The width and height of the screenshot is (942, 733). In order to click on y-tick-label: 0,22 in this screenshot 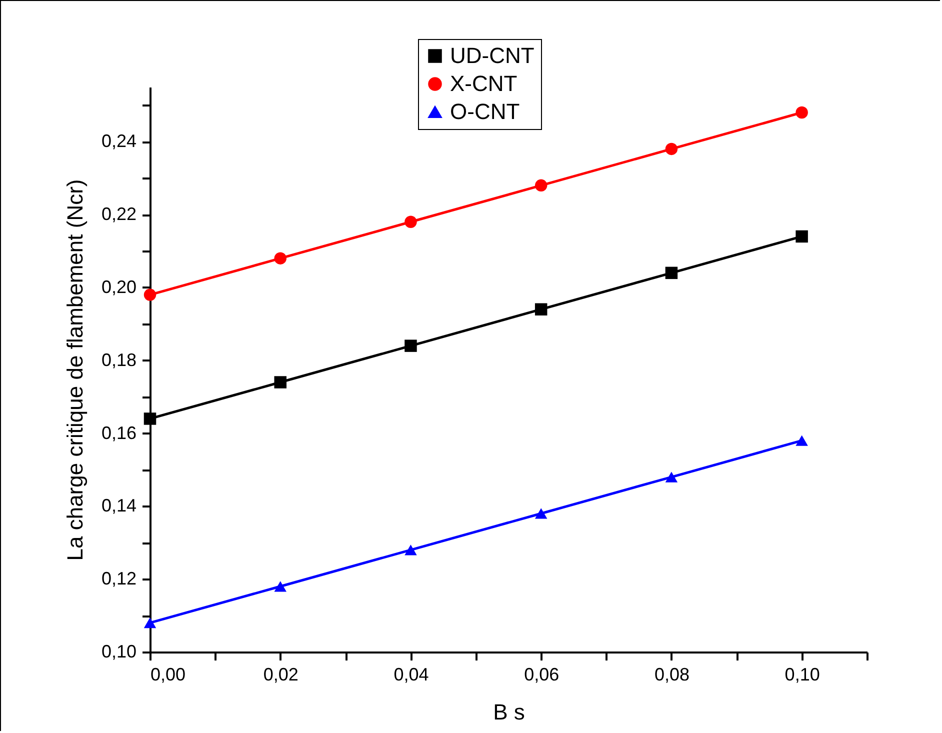, I will do `click(118, 214)`.